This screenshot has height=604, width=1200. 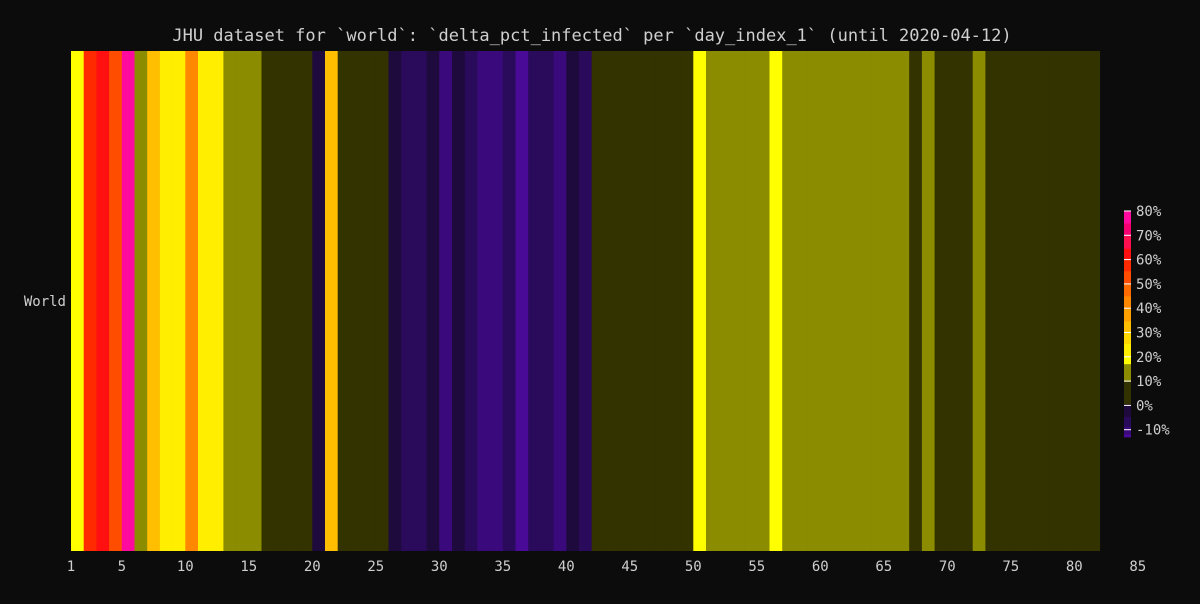 What do you see at coordinates (1149, 382) in the screenshot?
I see `colorbar-tick-label: 10%` at bounding box center [1149, 382].